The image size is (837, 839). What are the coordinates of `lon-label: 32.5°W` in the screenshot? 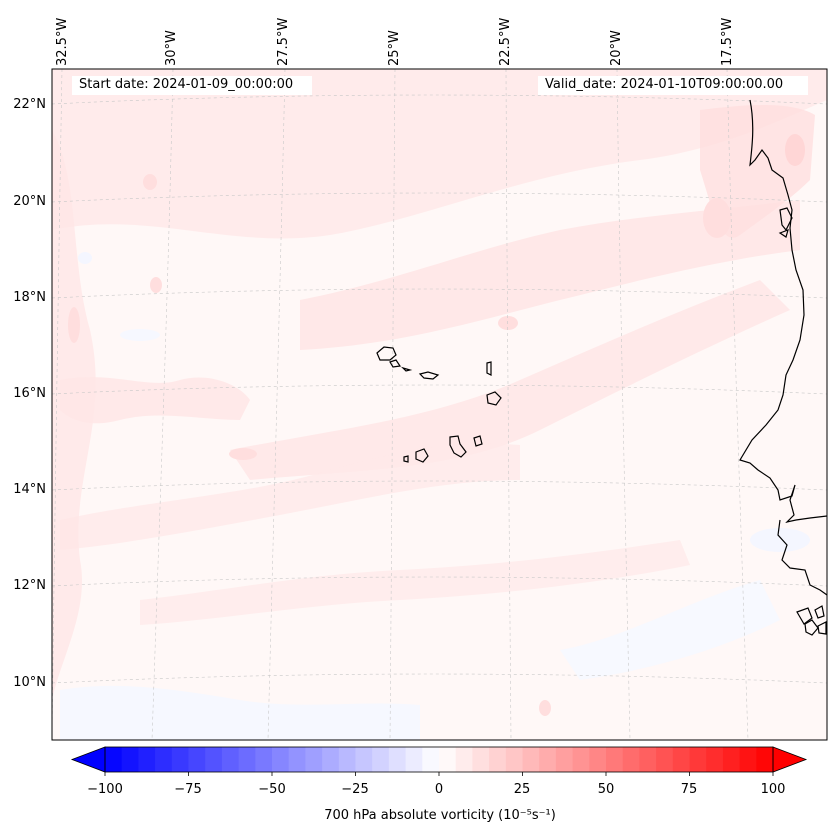 It's located at (62, 41).